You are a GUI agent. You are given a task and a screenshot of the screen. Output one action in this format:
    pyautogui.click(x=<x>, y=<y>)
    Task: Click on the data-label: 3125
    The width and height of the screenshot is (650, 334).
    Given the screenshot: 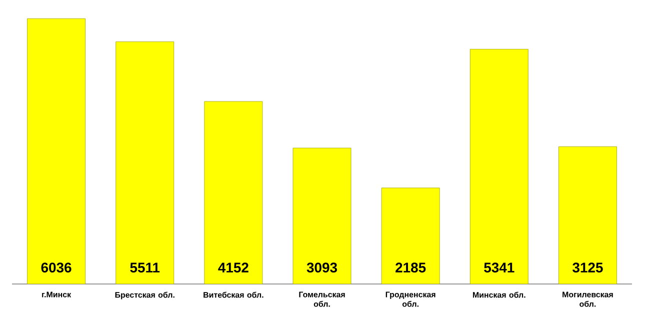 What is the action you would take?
    pyautogui.click(x=587, y=267)
    